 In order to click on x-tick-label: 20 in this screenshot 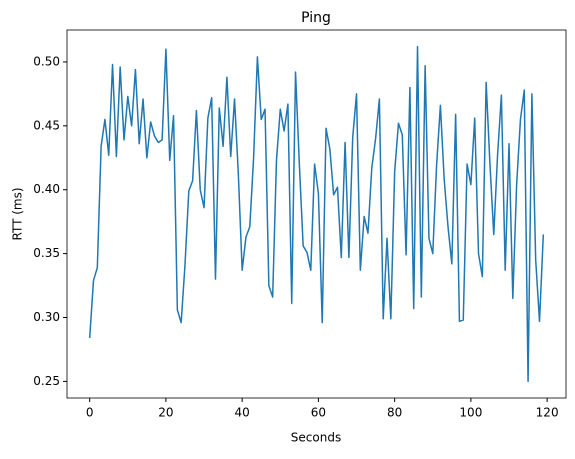, I will do `click(165, 413)`.